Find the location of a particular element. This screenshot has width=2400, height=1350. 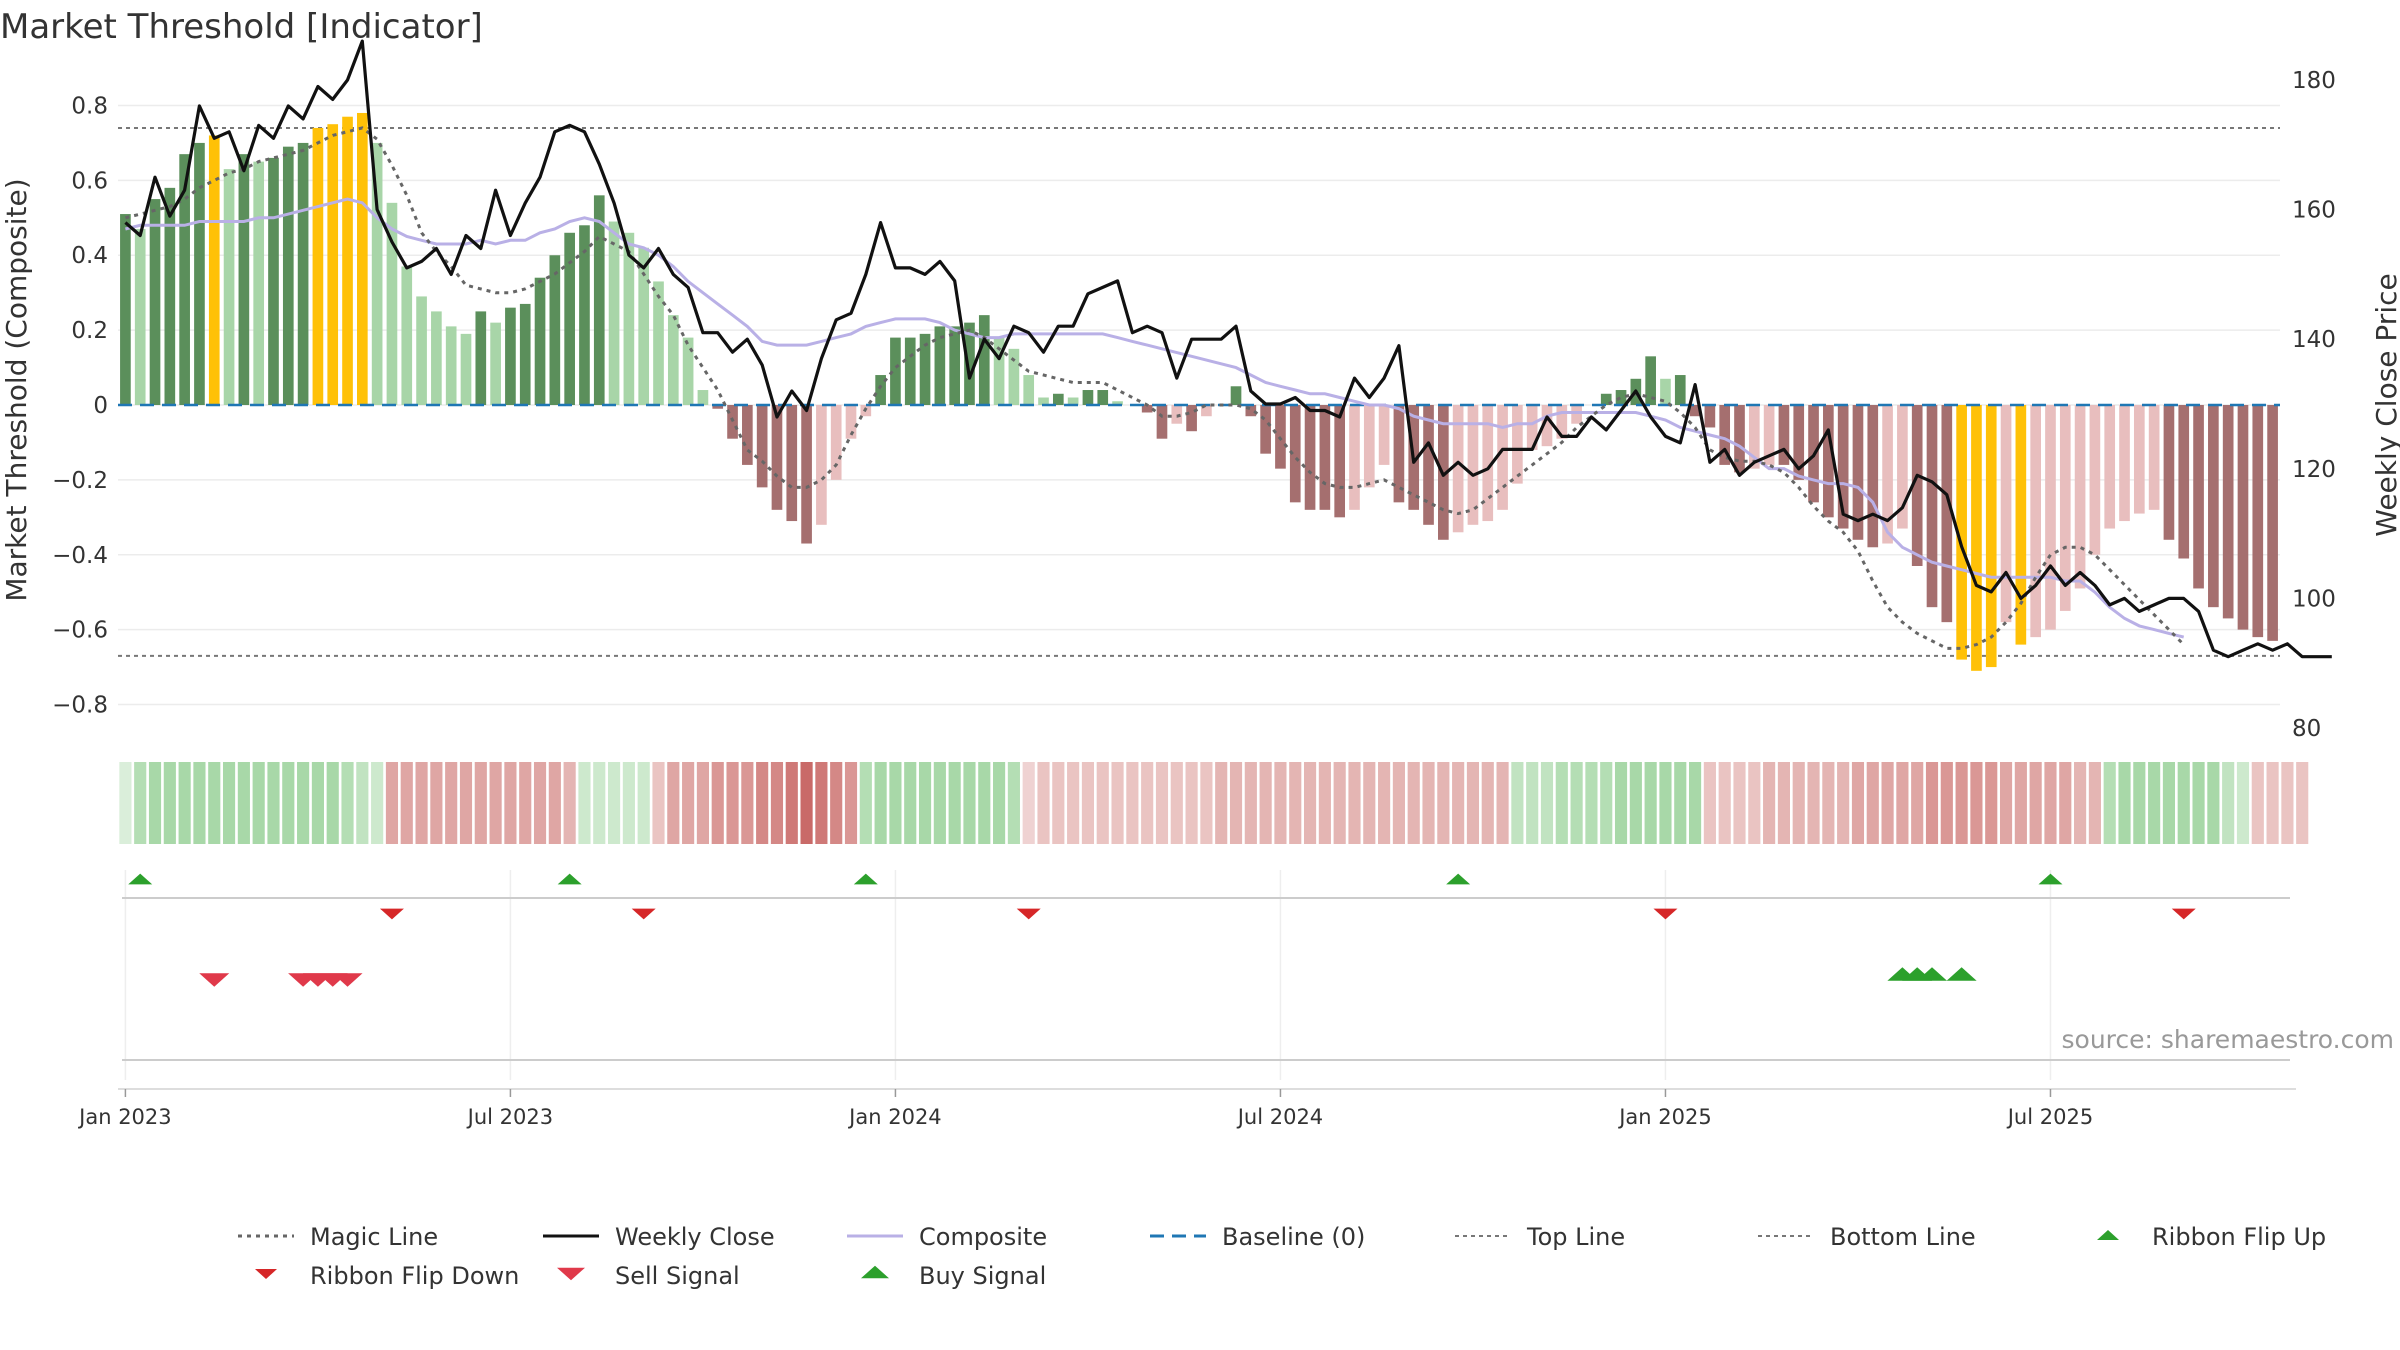

legend-label-composite: Composite is located at coordinates (983, 1237).